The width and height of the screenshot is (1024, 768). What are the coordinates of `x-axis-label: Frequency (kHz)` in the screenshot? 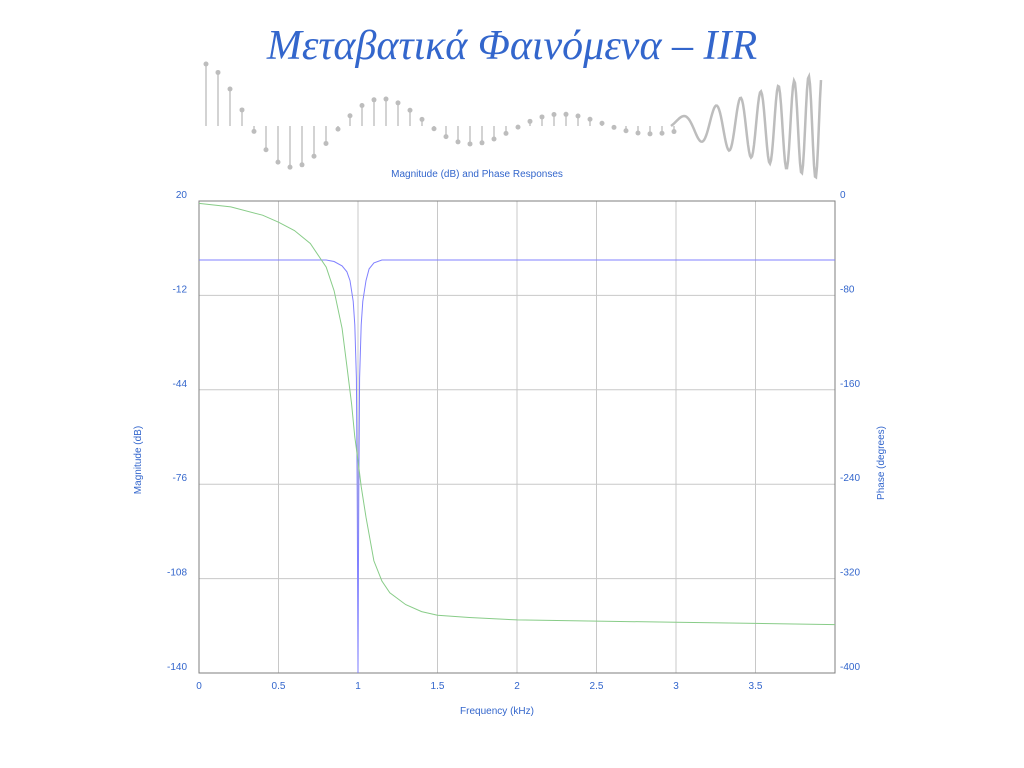 It's located at (497, 711).